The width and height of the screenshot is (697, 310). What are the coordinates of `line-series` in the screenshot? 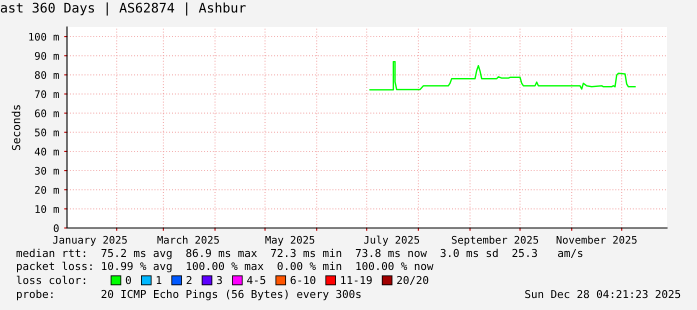 It's located at (502, 75).